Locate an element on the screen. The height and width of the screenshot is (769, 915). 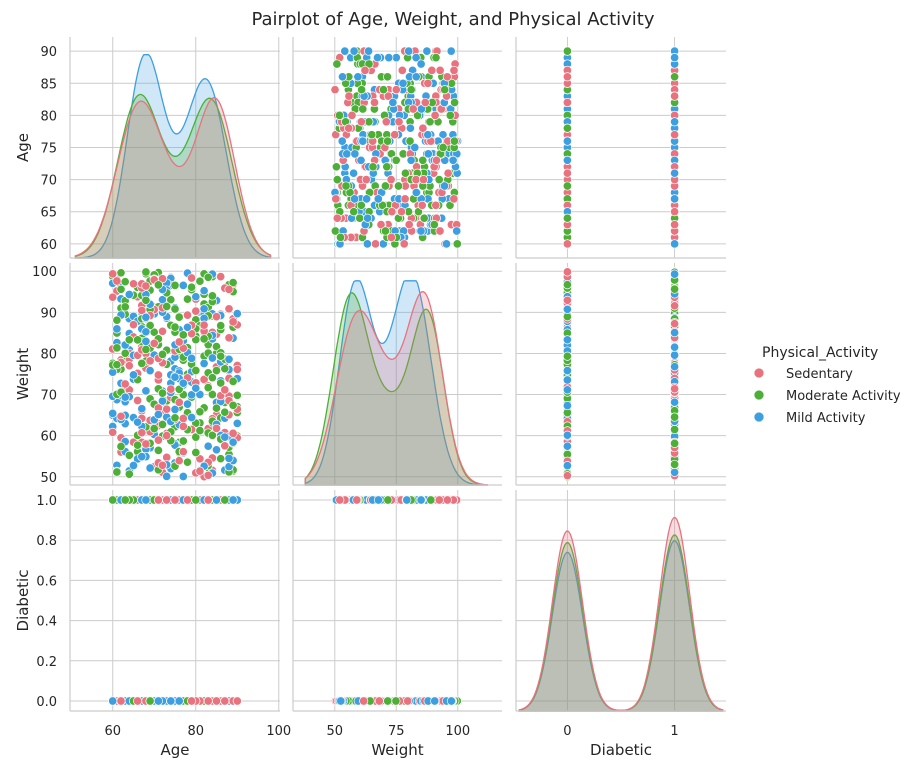
x-tick-label: 75 is located at coordinates (396, 731).